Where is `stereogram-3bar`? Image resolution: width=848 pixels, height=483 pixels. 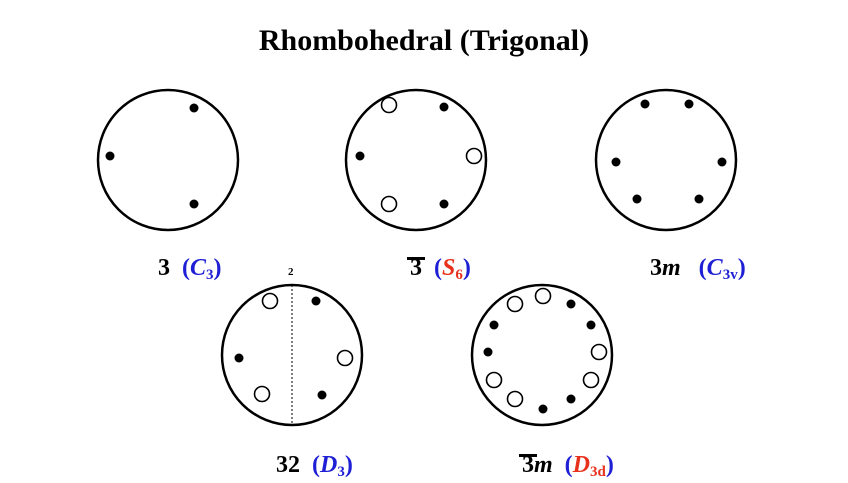
stereogram-3bar is located at coordinates (416, 160).